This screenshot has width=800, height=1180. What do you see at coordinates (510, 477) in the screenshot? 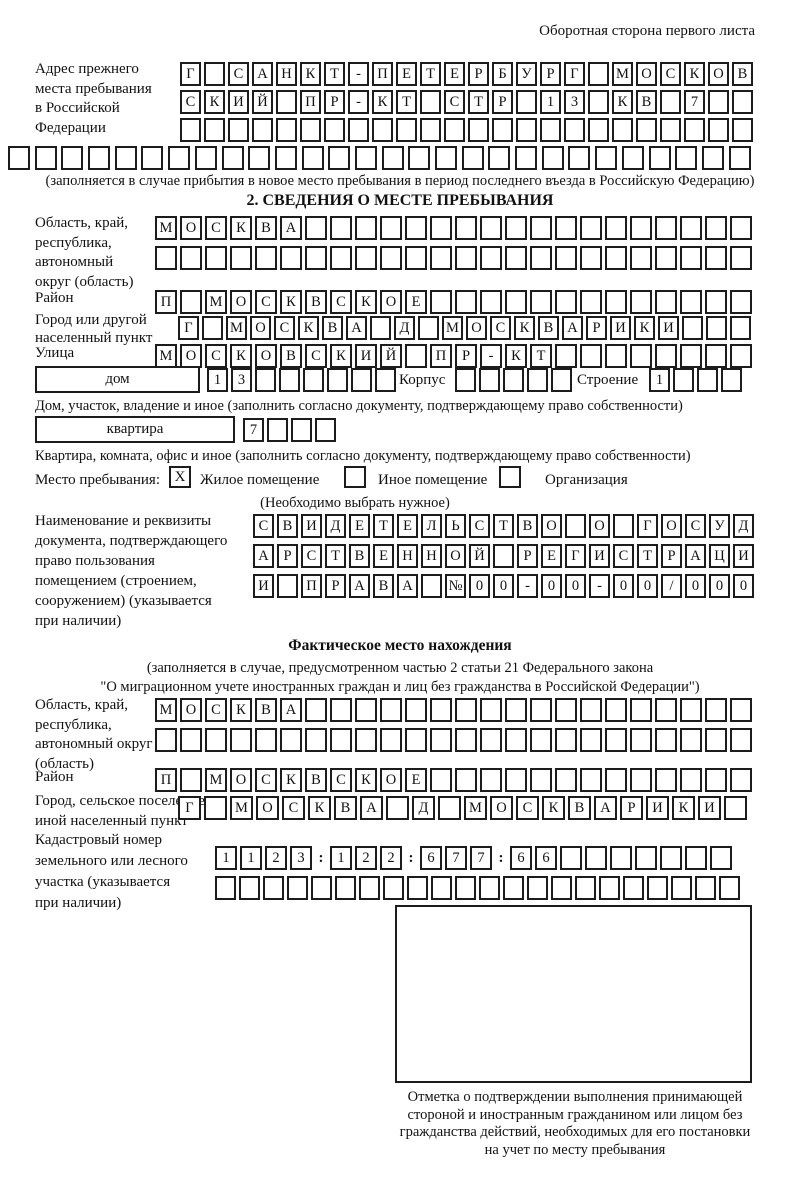
I see `stay-checkbox-organization` at bounding box center [510, 477].